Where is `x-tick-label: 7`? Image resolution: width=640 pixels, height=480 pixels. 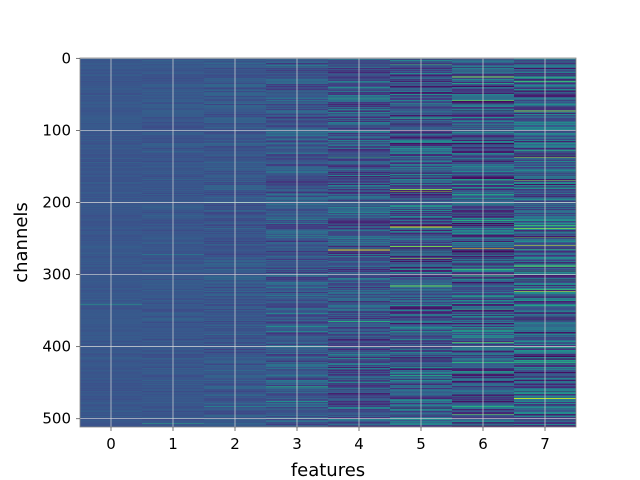
x-tick-label: 7 is located at coordinates (545, 444).